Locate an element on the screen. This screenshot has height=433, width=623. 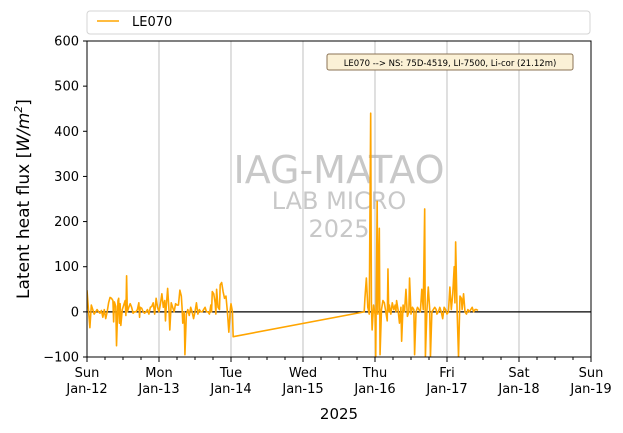
x-axis-label: 2025 is located at coordinates (339, 414).